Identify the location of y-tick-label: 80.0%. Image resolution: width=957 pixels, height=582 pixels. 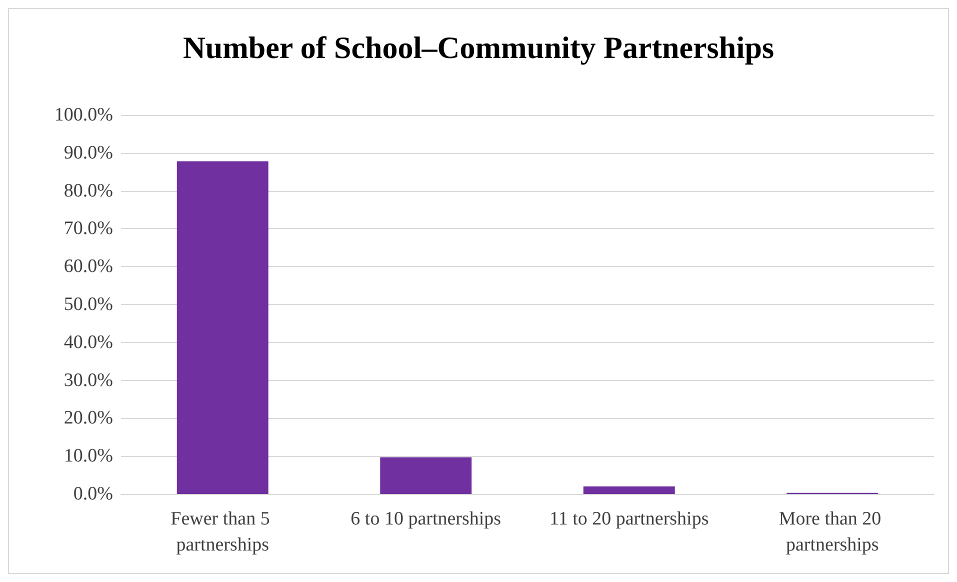
(89, 191).